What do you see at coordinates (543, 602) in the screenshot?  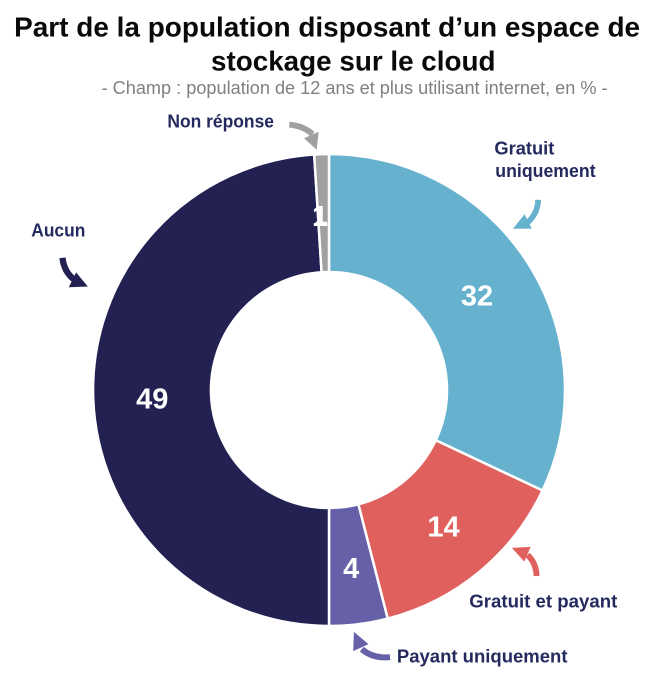 I see `svg-text: Gratuit et payant` at bounding box center [543, 602].